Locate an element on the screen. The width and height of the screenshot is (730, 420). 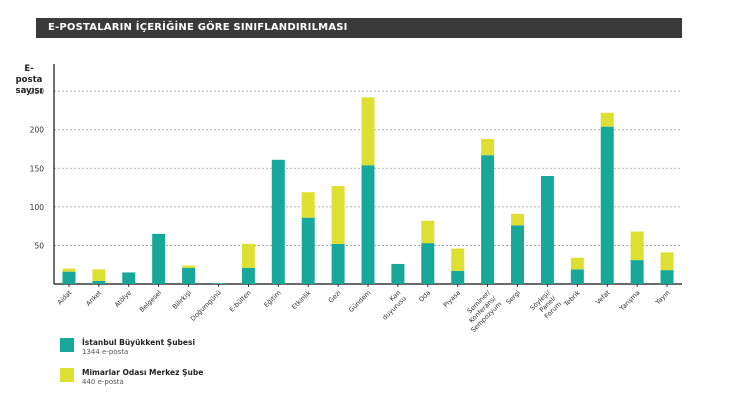
x-tick-label-line: Doğumgünü is located at coordinates (206, 306).